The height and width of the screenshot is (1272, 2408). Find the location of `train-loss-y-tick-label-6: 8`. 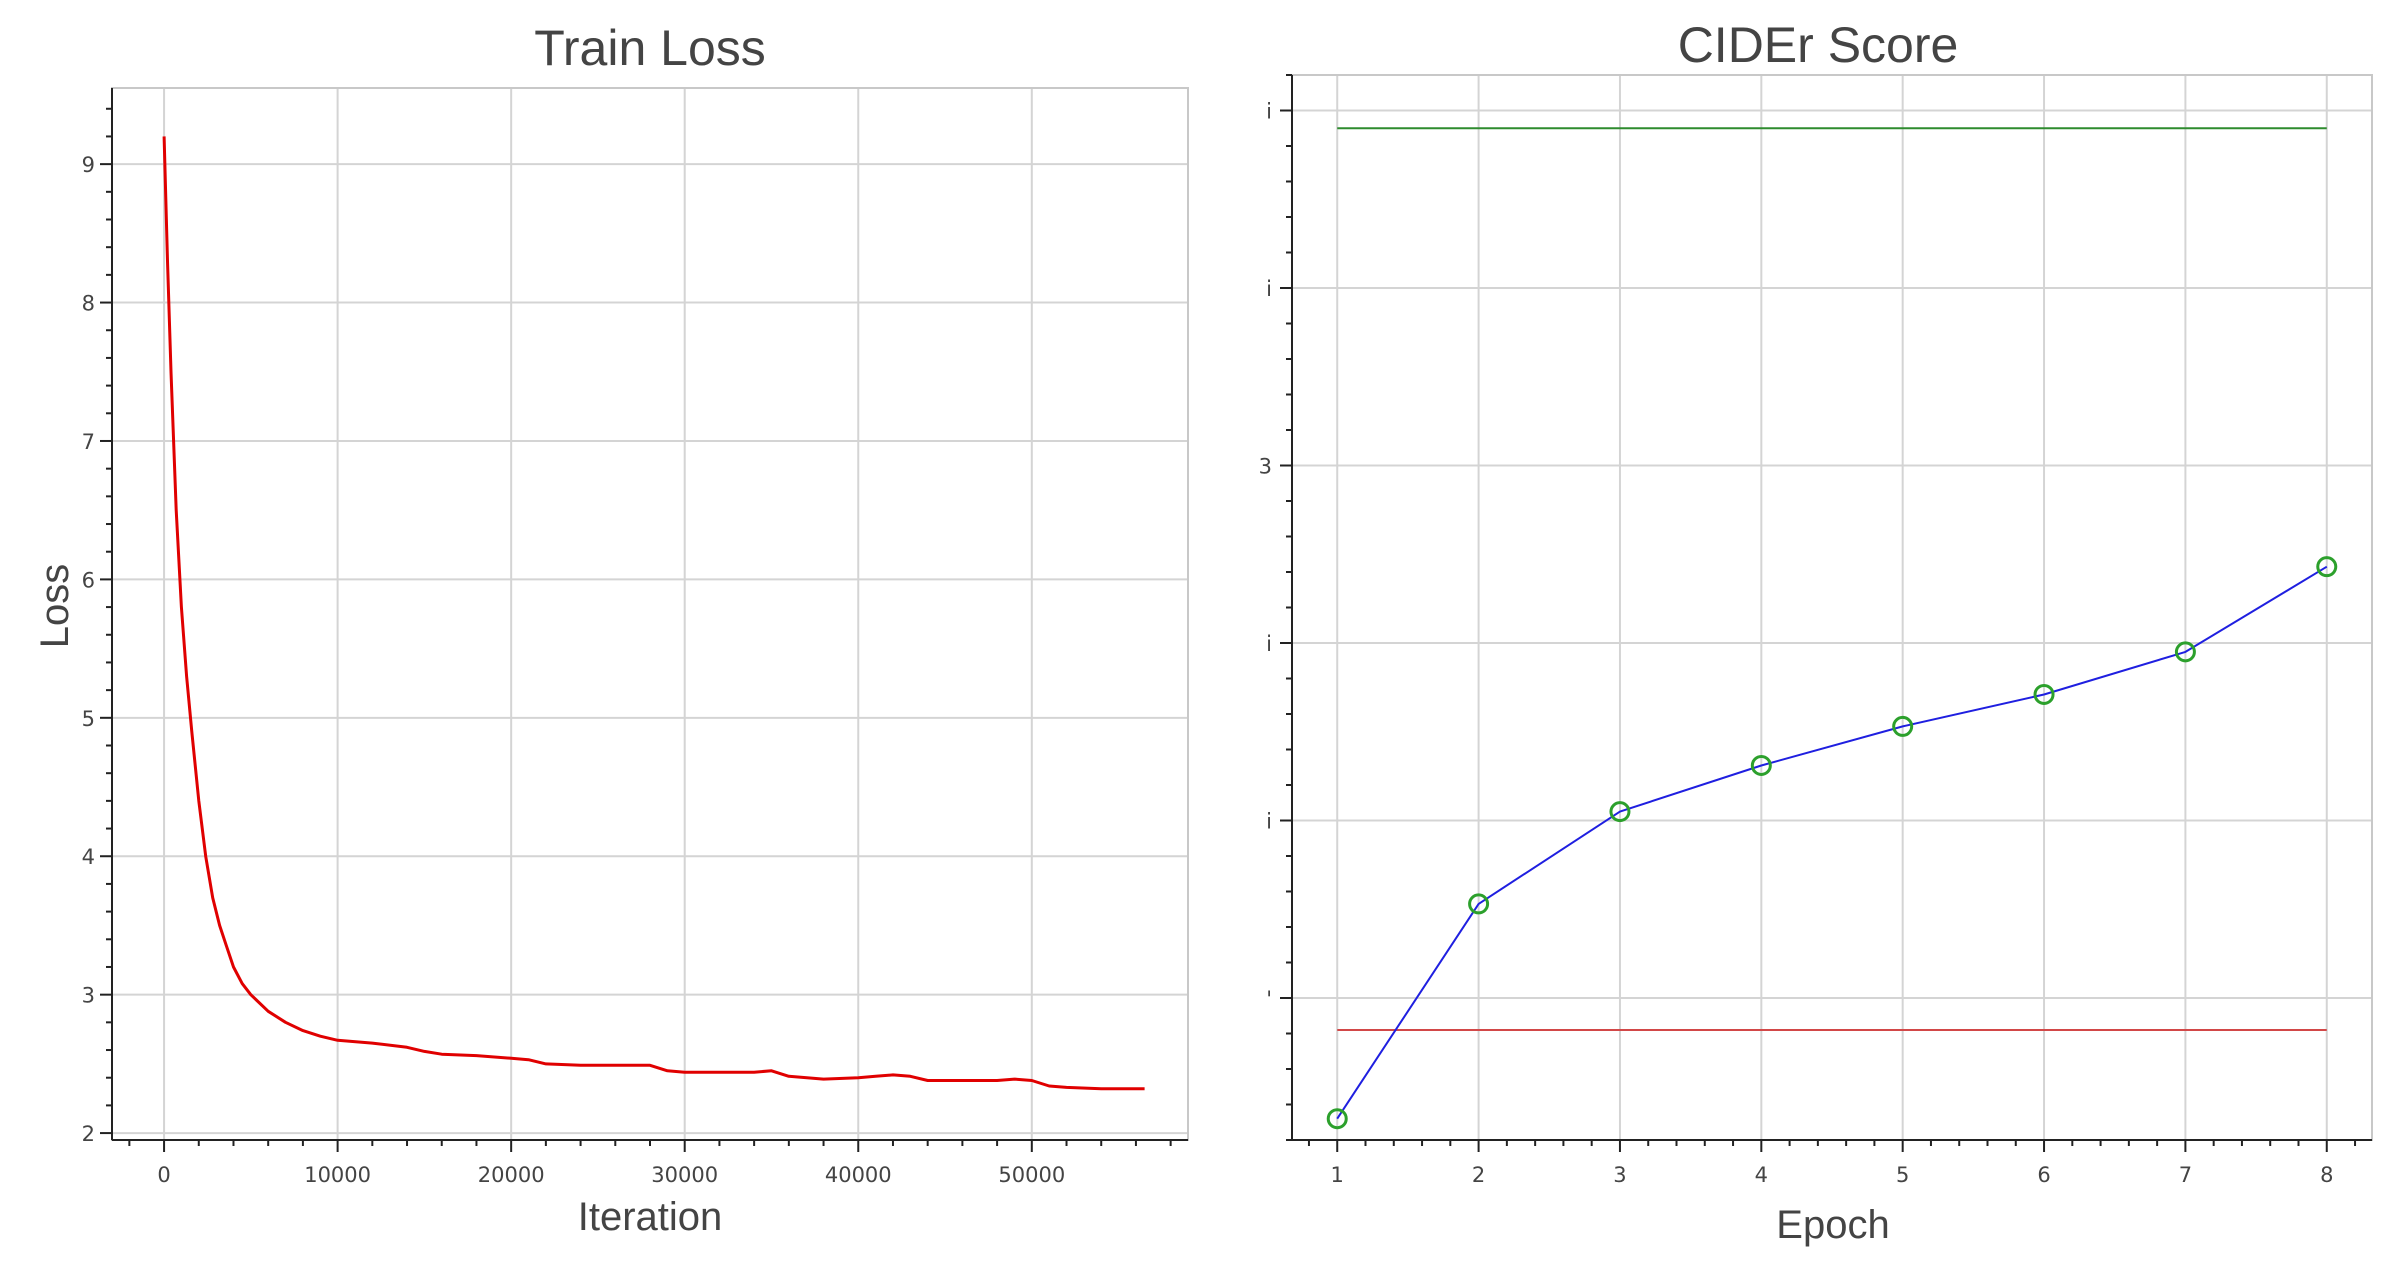

train-loss-y-tick-label-6: 8 is located at coordinates (88, 304).